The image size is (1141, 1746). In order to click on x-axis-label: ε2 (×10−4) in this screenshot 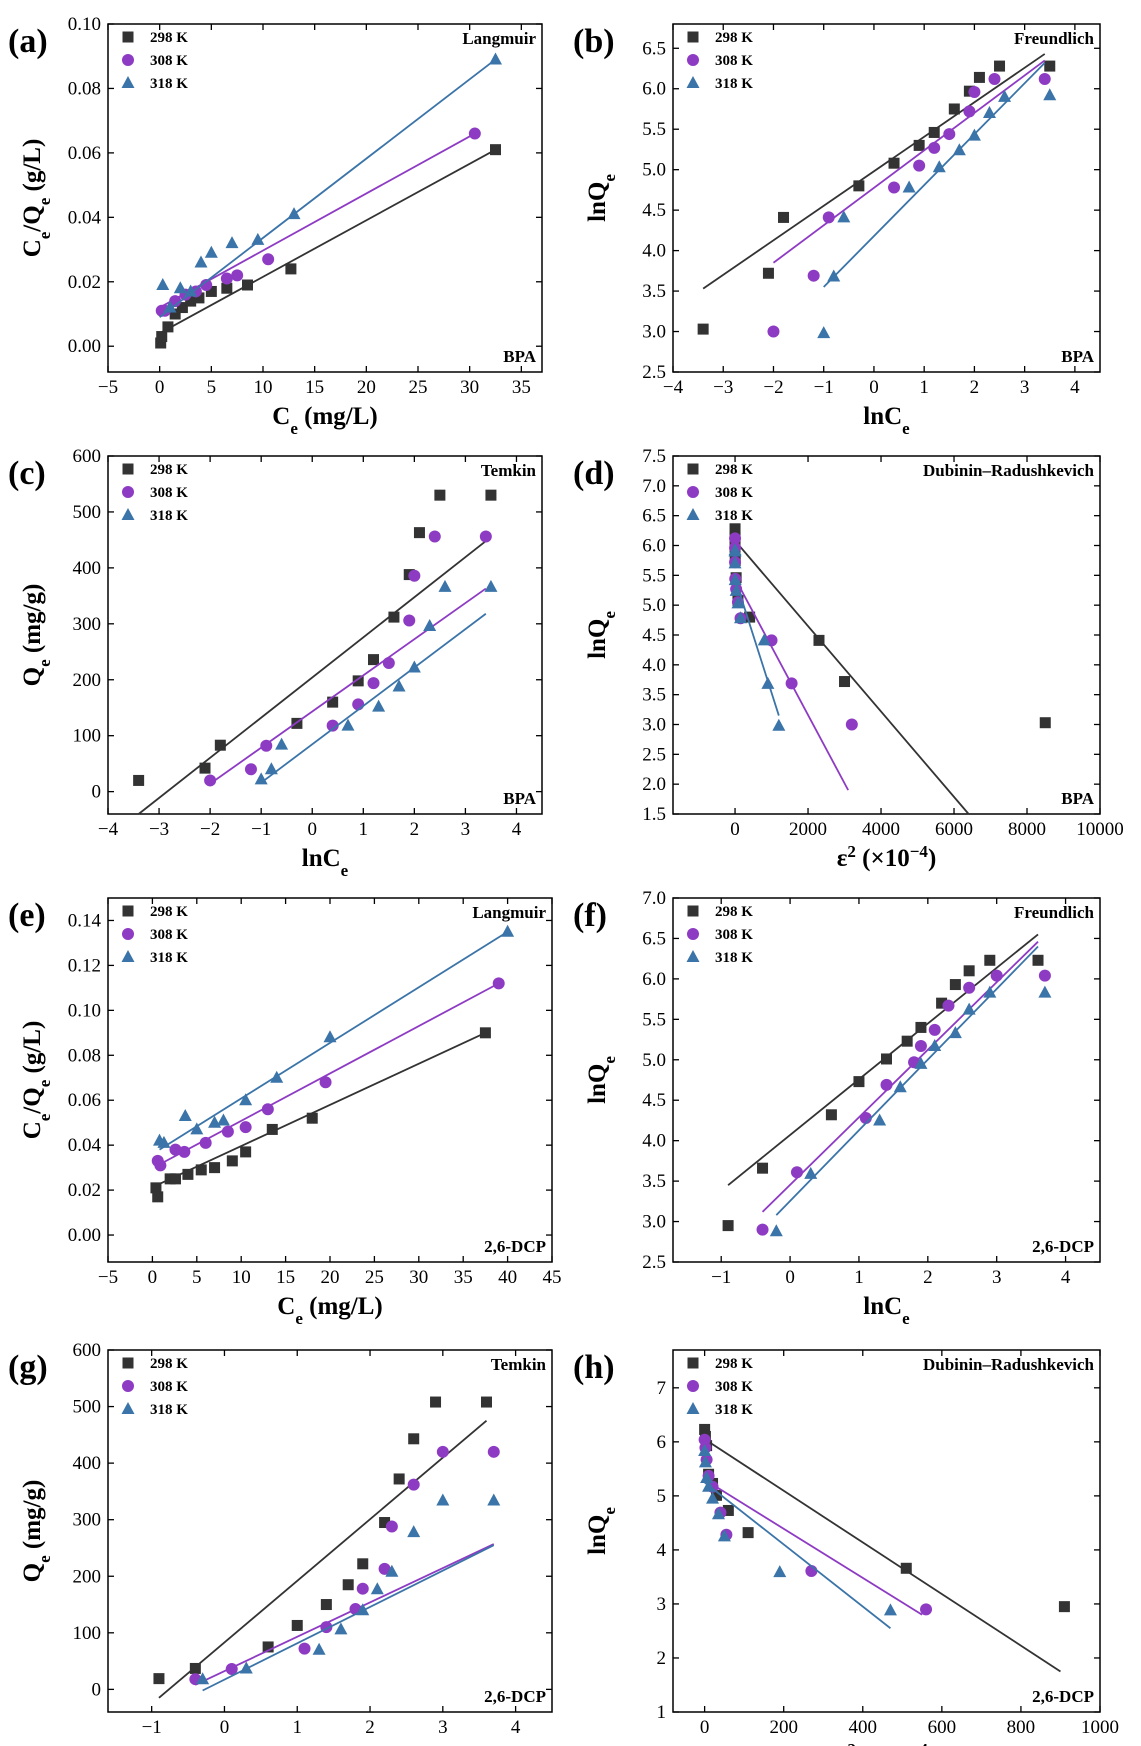, I will do `click(887, 1743)`.